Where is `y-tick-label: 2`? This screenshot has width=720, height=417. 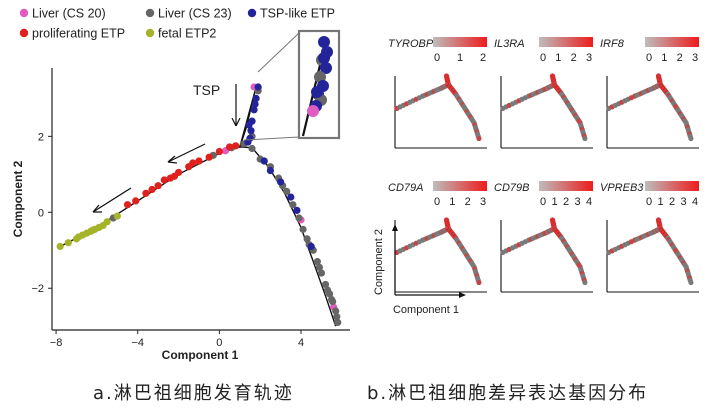 y-tick-label: 2 is located at coordinates (41, 137).